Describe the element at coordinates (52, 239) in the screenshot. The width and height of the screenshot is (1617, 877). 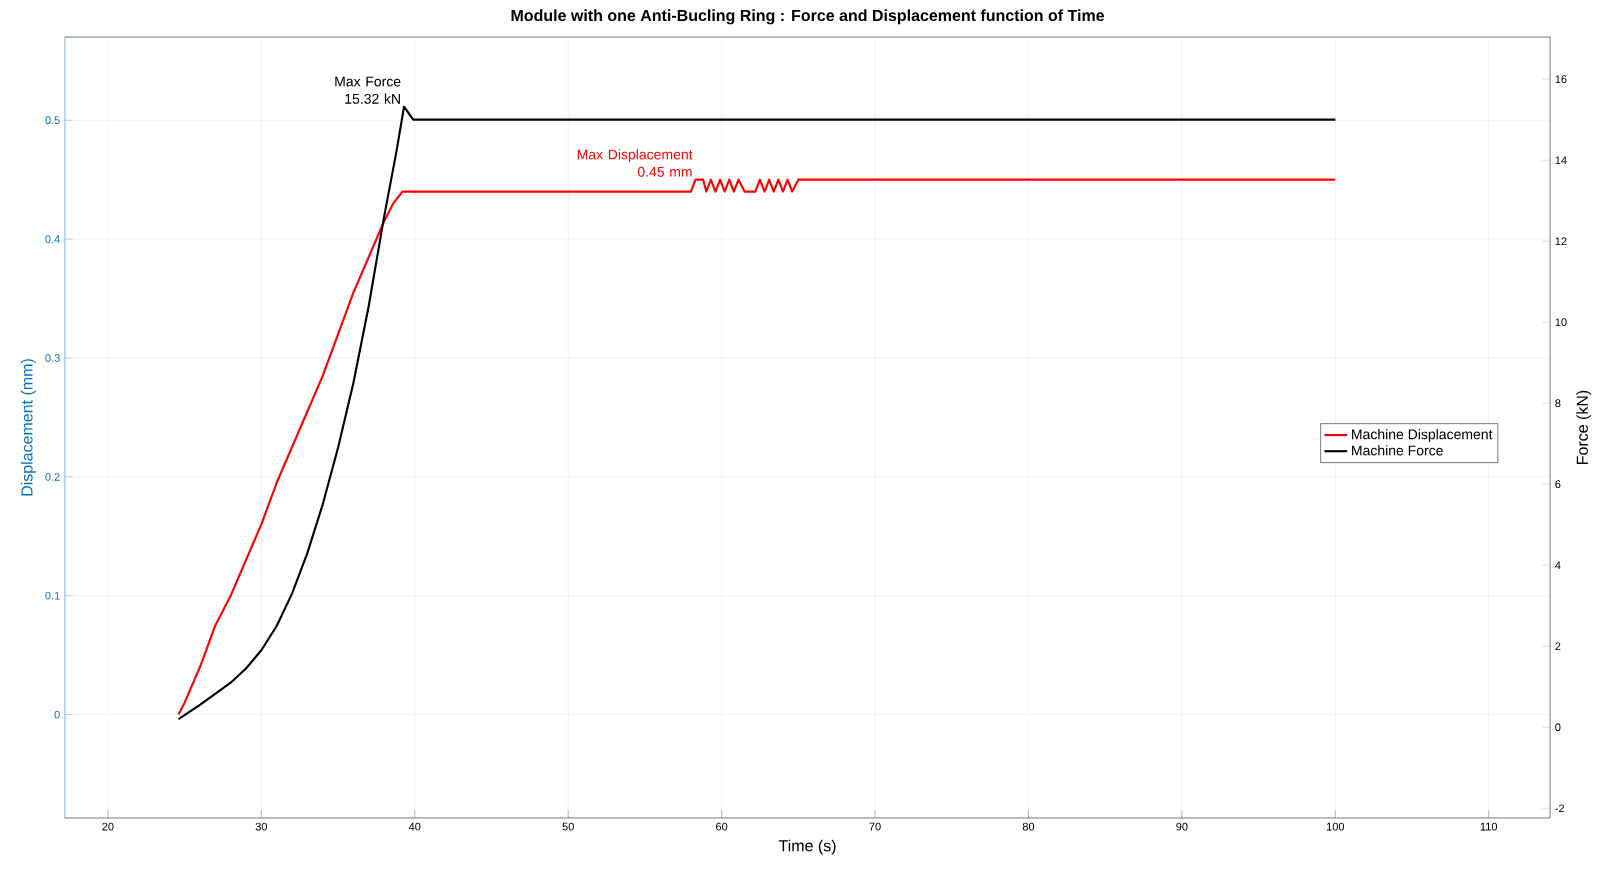
I see `y-tick-label: 0.4` at that location.